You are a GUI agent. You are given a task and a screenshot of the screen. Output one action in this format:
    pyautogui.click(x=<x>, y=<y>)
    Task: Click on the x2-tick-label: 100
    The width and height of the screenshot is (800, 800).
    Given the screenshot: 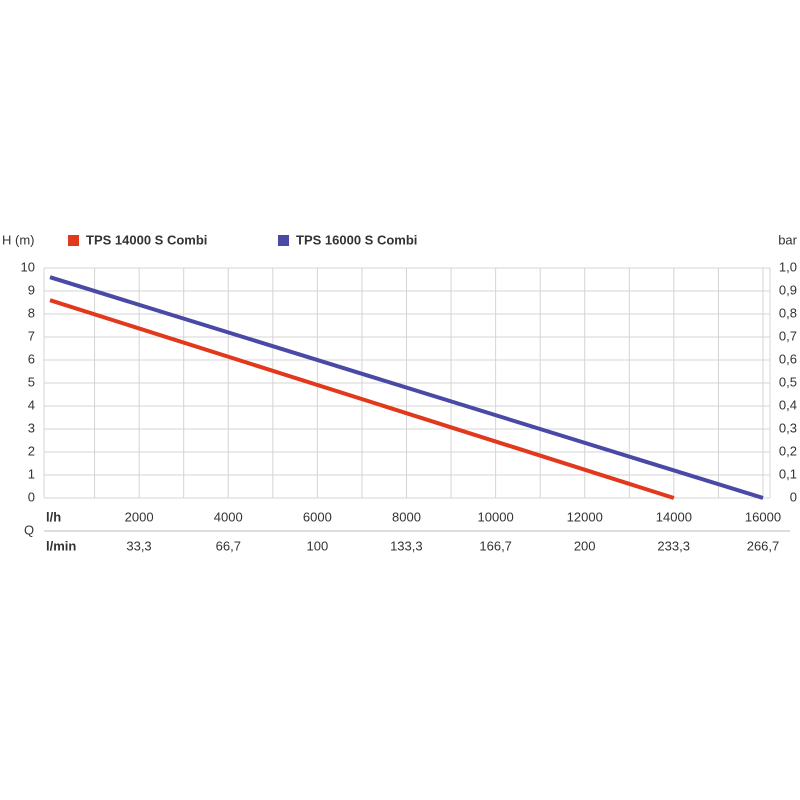 What is the action you would take?
    pyautogui.click(x=317, y=545)
    